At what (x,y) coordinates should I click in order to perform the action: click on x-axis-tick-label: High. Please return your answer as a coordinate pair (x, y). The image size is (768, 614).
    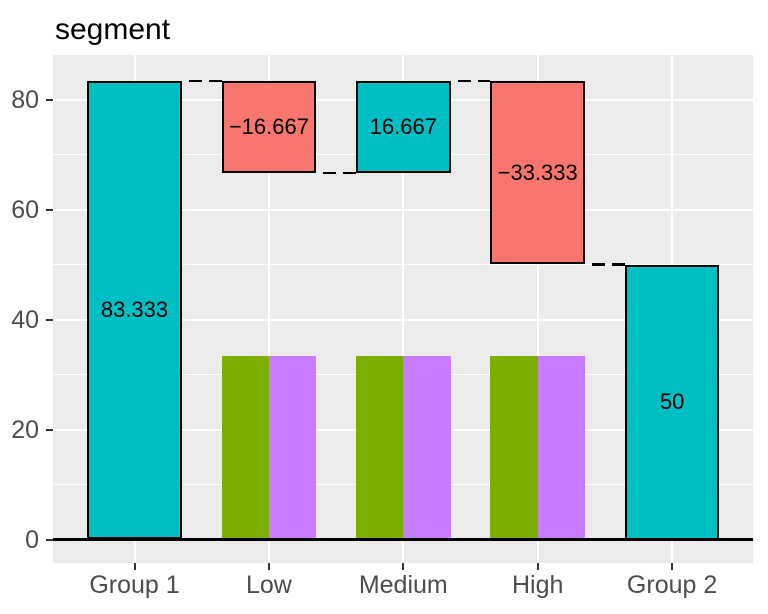
    Looking at the image, I should click on (537, 585).